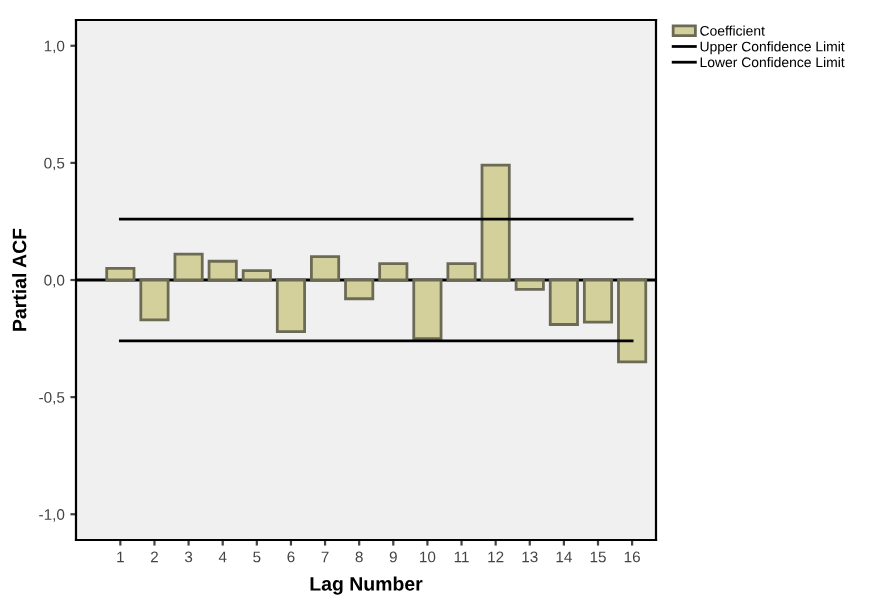 Image resolution: width=878 pixels, height=610 pixels. I want to click on x-axis-title: Lag Number, so click(366, 585).